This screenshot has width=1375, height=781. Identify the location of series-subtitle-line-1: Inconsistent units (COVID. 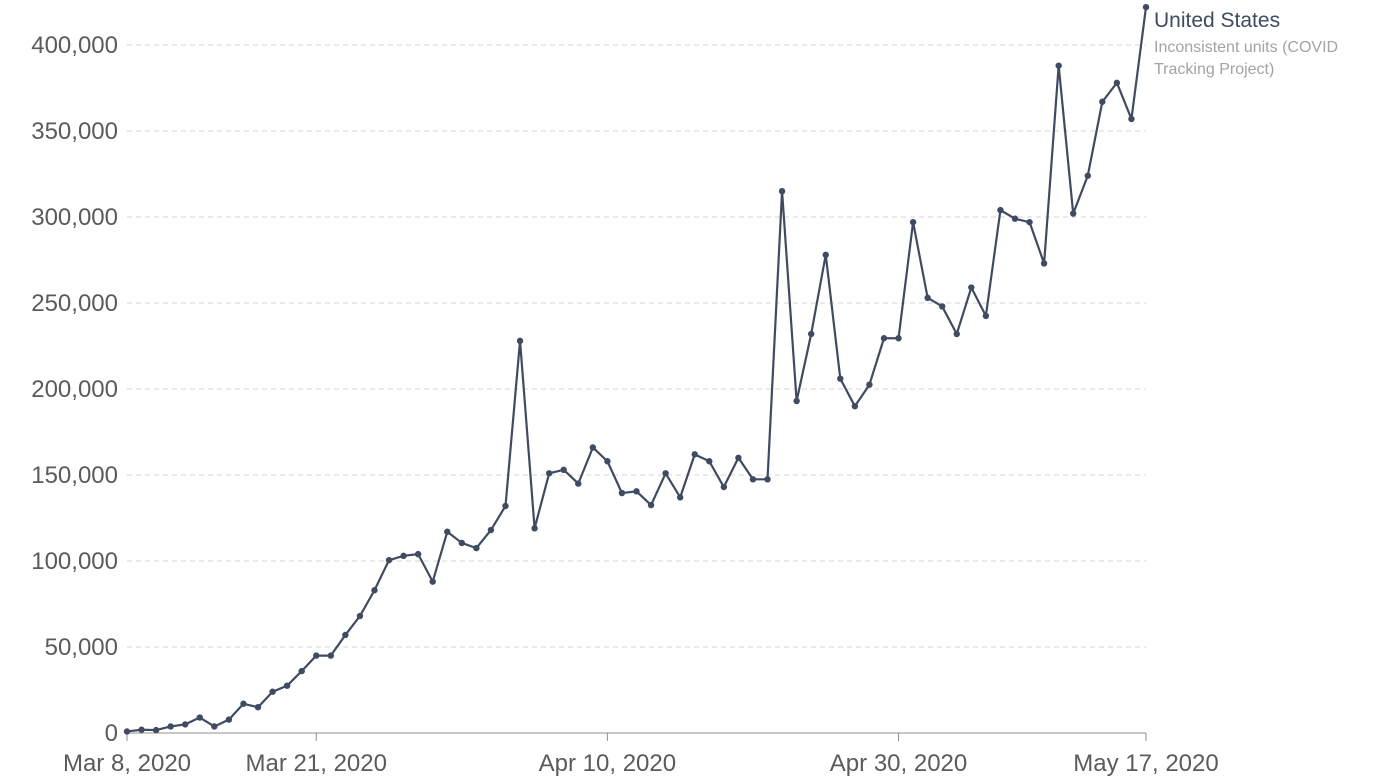
(1246, 47).